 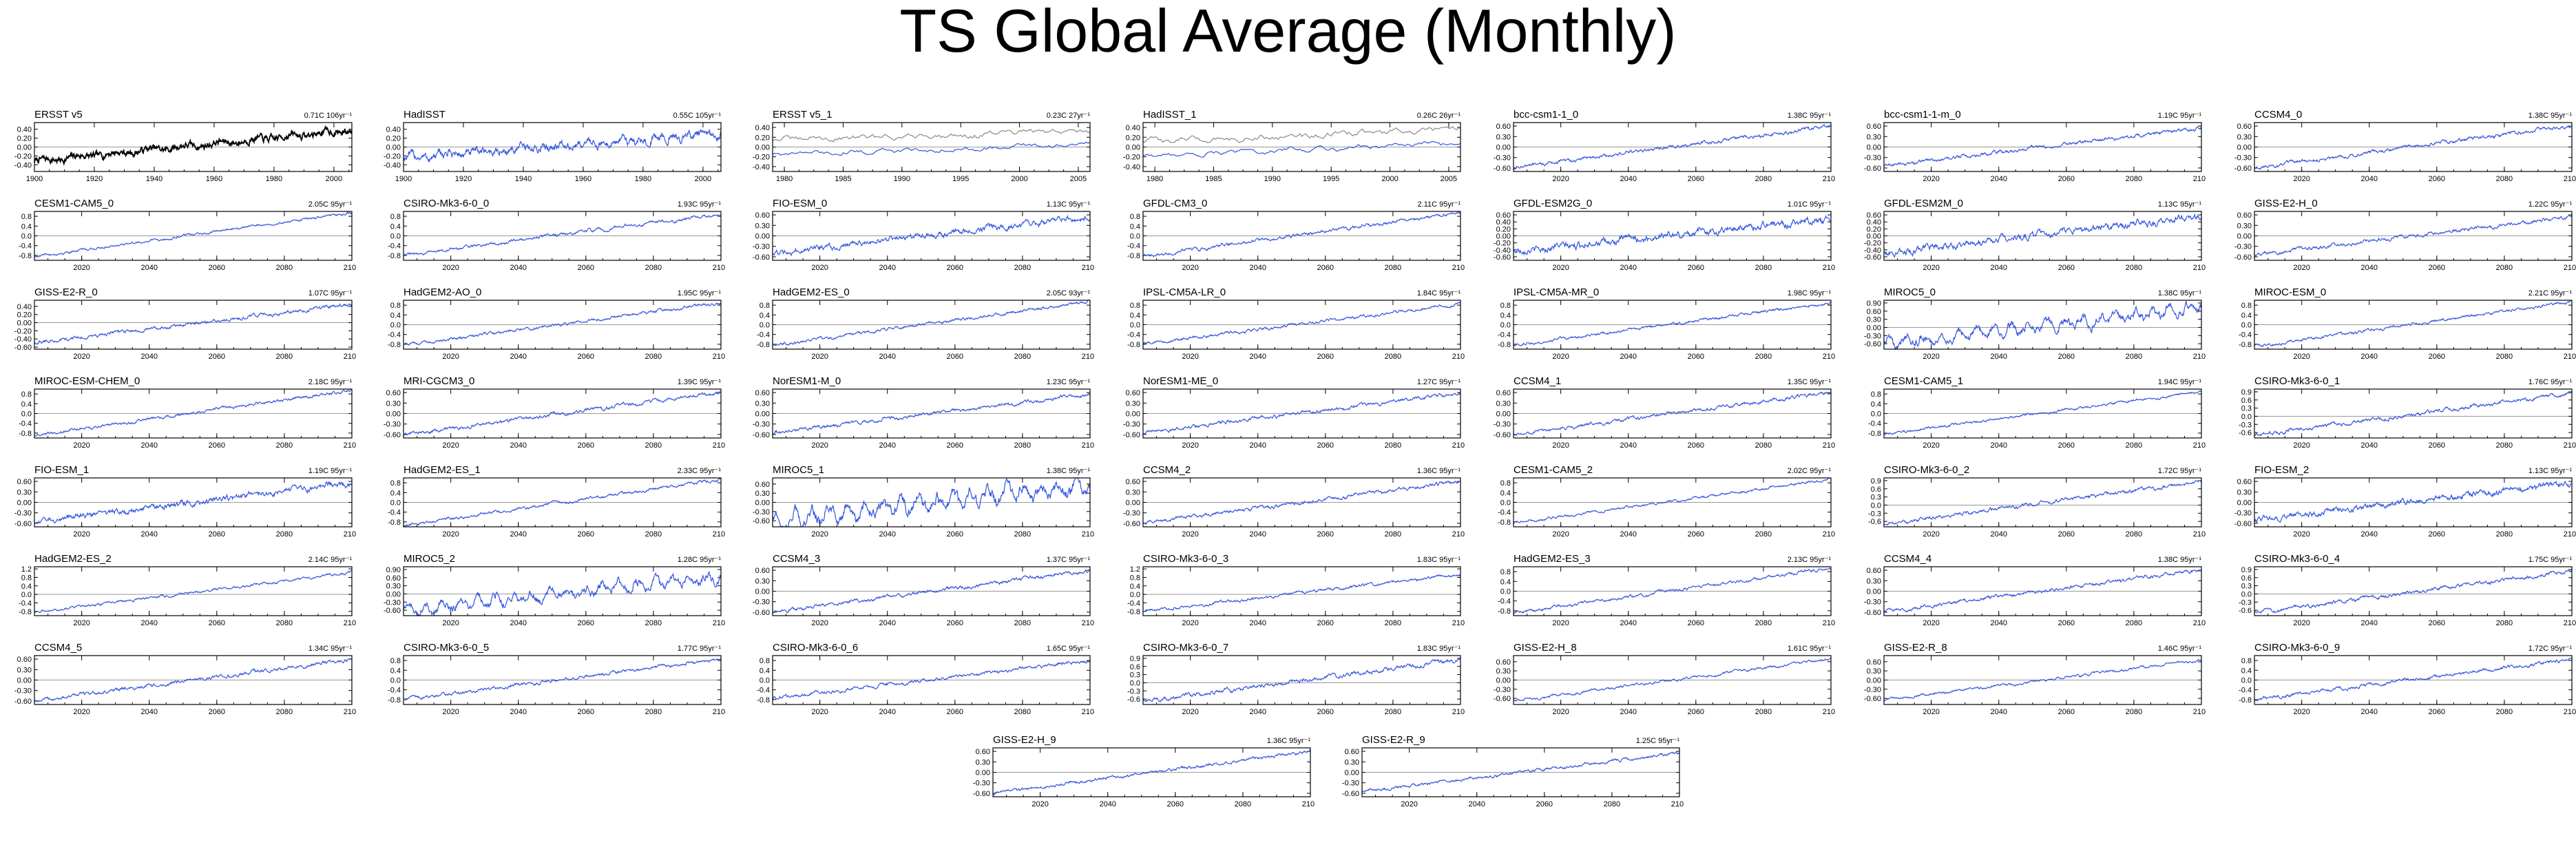 What do you see at coordinates (1185, 559) in the screenshot?
I see `chart-title: CSIRO-Mk3-6-0_3` at bounding box center [1185, 559].